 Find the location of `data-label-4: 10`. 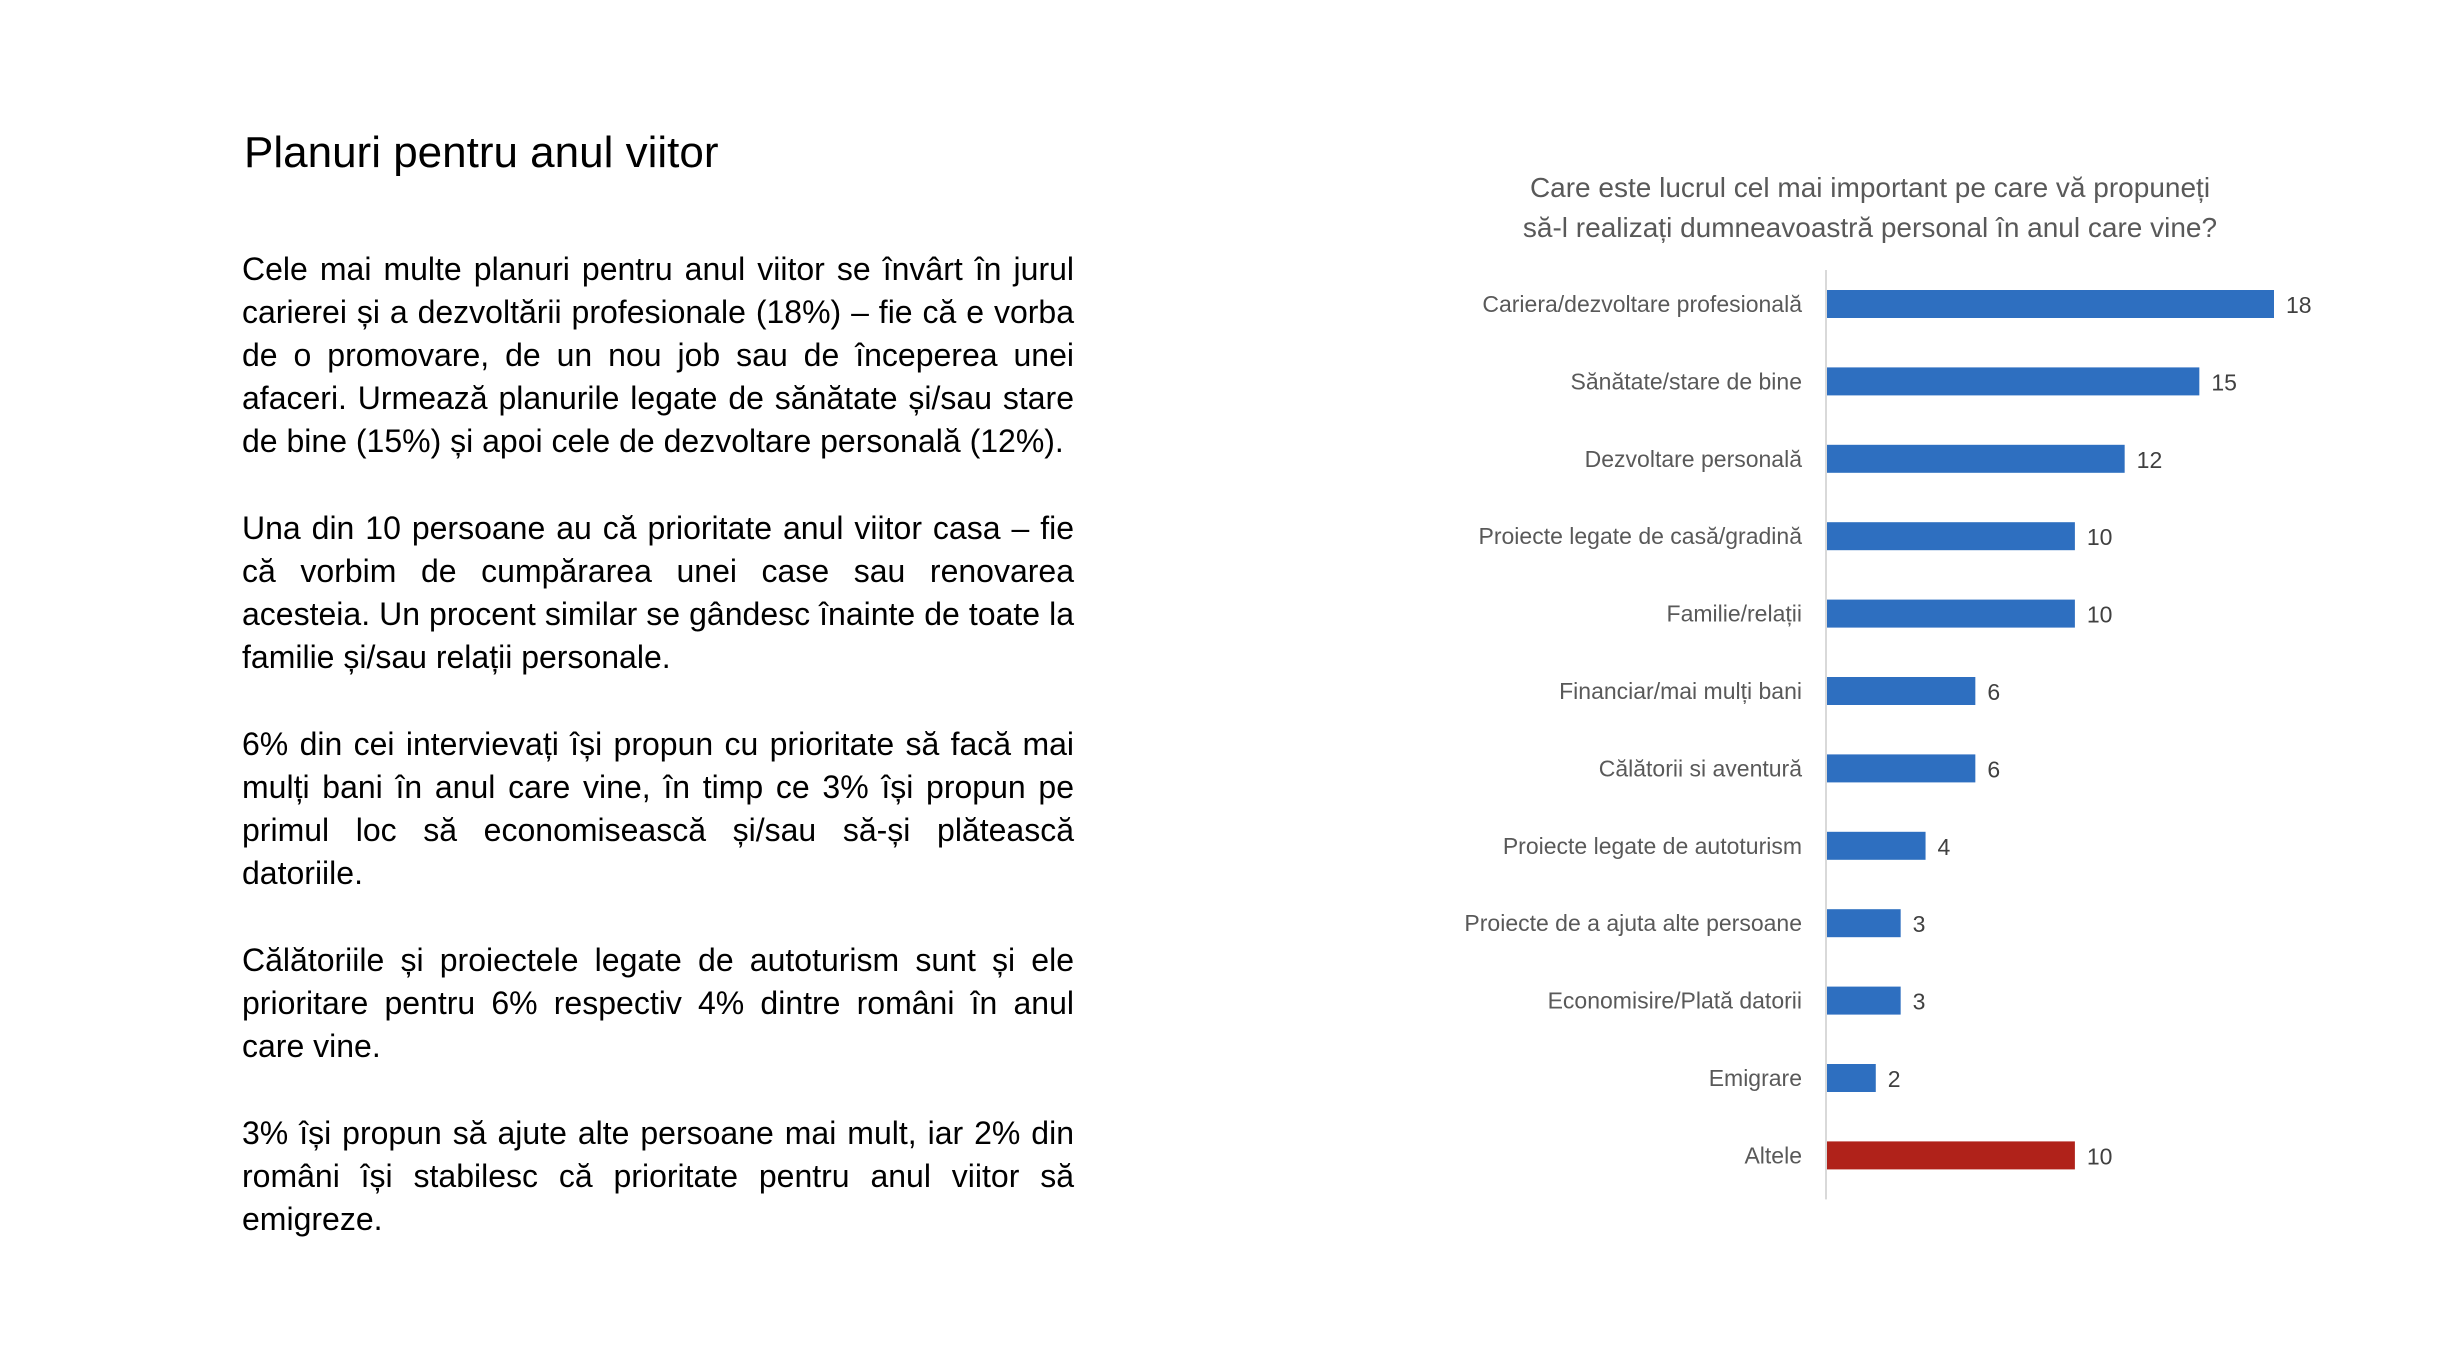

data-label-4: 10 is located at coordinates (2100, 537).